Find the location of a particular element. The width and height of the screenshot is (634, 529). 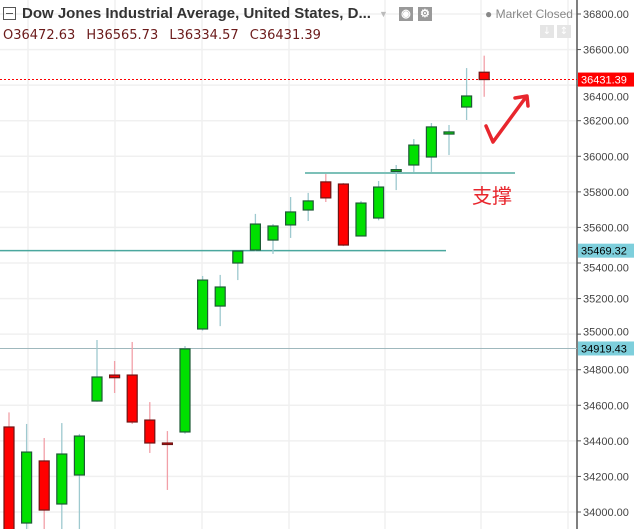

low-value: L36334.57 is located at coordinates (204, 35).